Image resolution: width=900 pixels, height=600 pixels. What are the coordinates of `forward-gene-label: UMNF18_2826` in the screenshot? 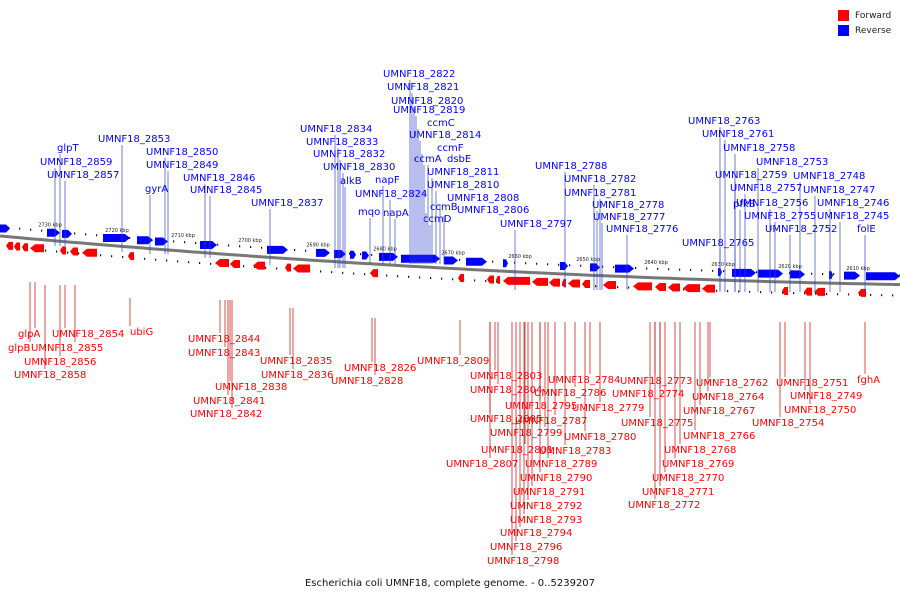 It's located at (380, 368).